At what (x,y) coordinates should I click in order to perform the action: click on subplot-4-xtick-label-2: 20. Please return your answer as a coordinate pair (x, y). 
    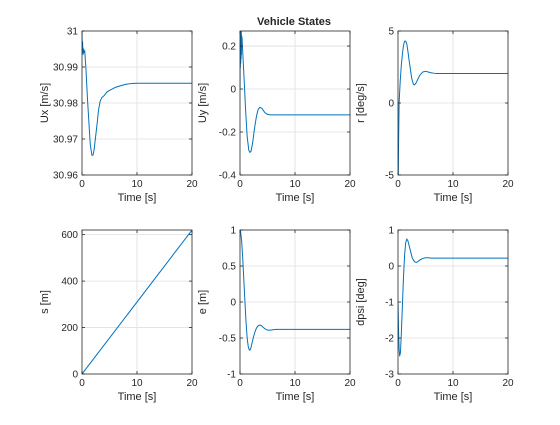
    Looking at the image, I should click on (192, 383).